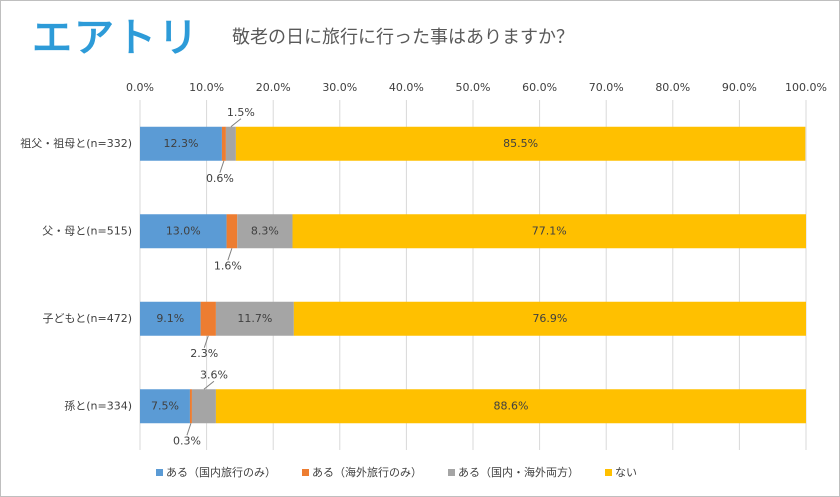 The image size is (840, 497). I want to click on data-label: 7.5%, so click(165, 405).